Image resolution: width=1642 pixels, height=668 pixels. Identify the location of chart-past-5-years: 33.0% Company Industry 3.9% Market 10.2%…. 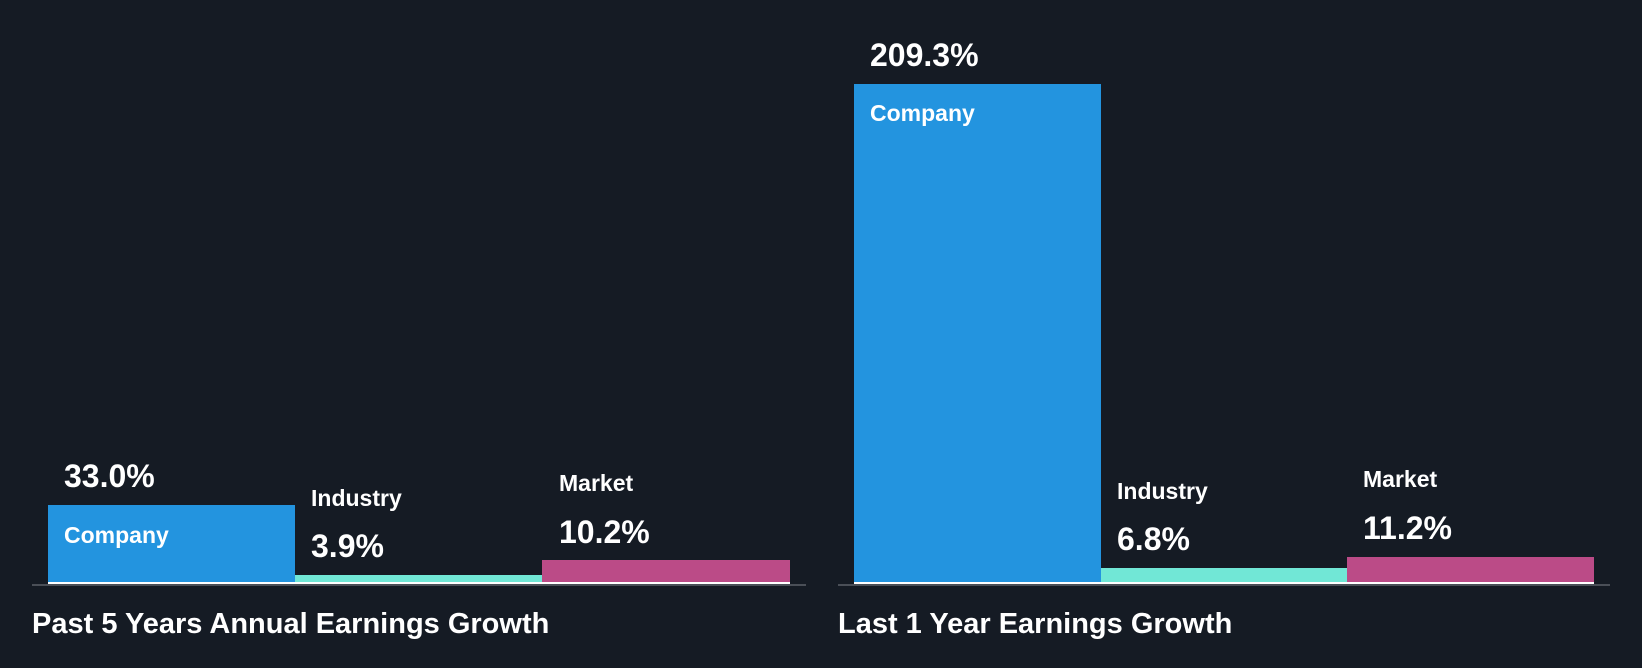
(419, 549).